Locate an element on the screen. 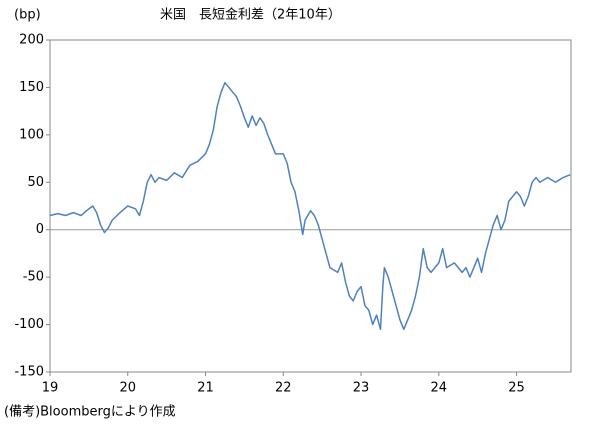 This screenshot has width=591, height=445. y-tick-label: 100 is located at coordinates (31, 134).